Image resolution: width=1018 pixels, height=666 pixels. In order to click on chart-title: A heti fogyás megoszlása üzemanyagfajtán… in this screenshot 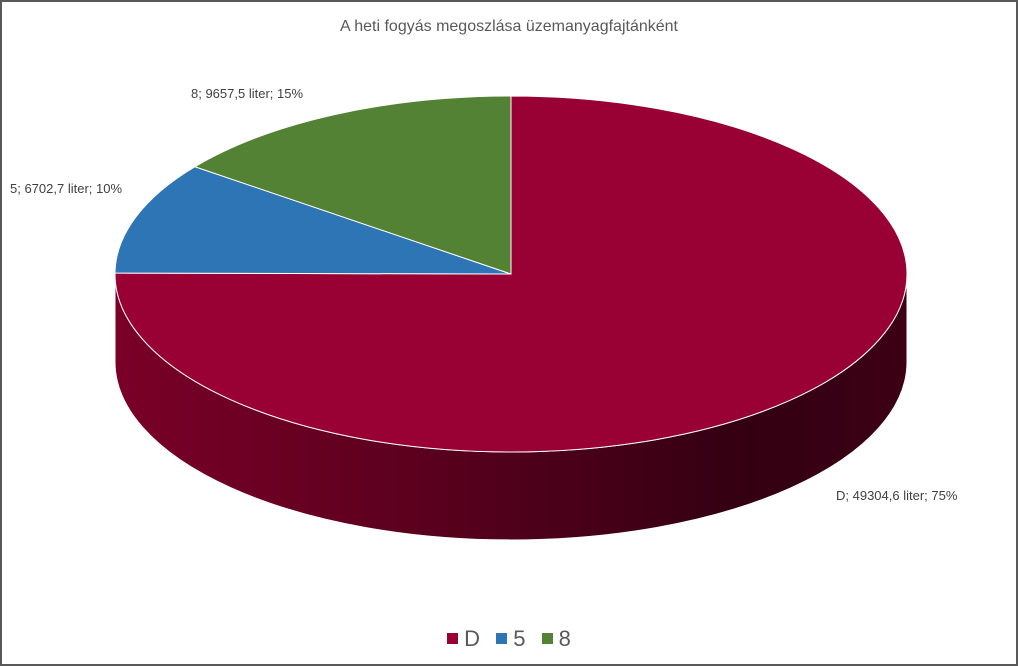, I will do `click(509, 26)`.